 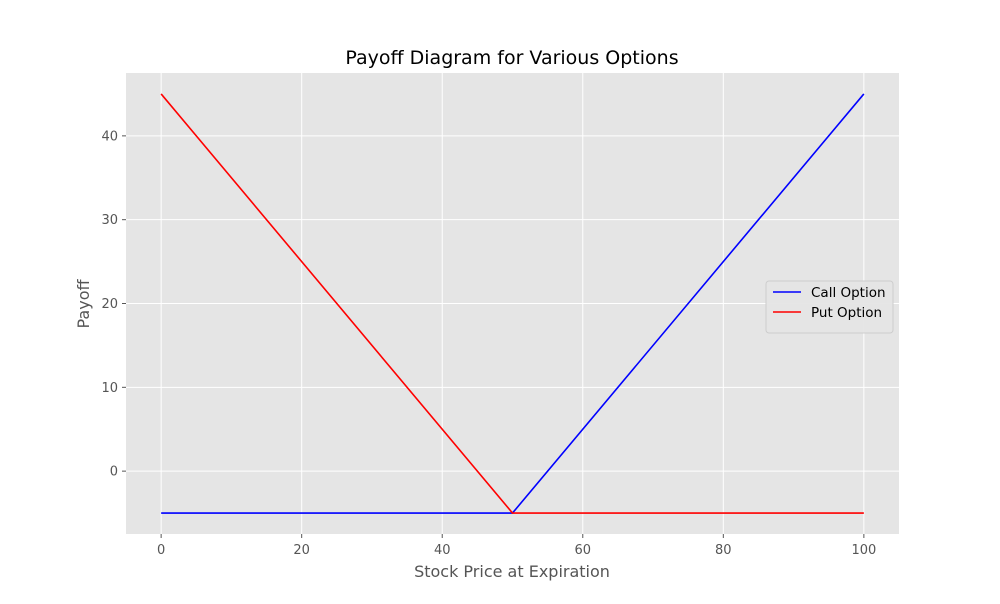 I want to click on x-tick-label: 100, so click(x=863, y=550).